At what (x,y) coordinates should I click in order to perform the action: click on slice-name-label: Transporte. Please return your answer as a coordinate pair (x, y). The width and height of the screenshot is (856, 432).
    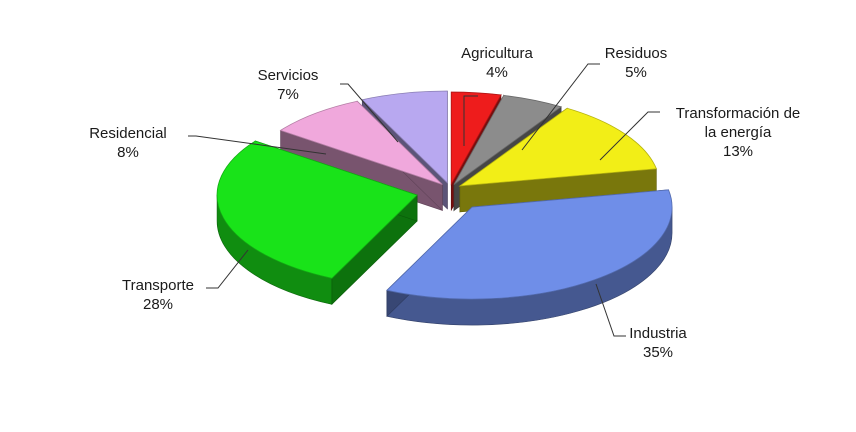
    Looking at the image, I should click on (158, 285).